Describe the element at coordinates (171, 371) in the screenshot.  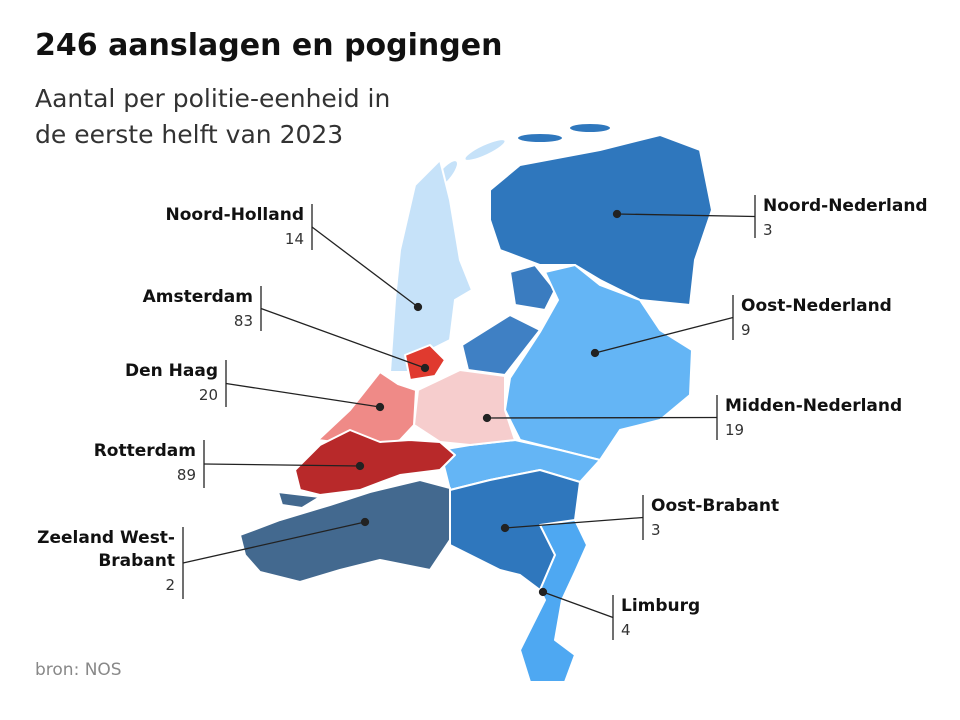
I see `region-name: Den Haag` at that location.